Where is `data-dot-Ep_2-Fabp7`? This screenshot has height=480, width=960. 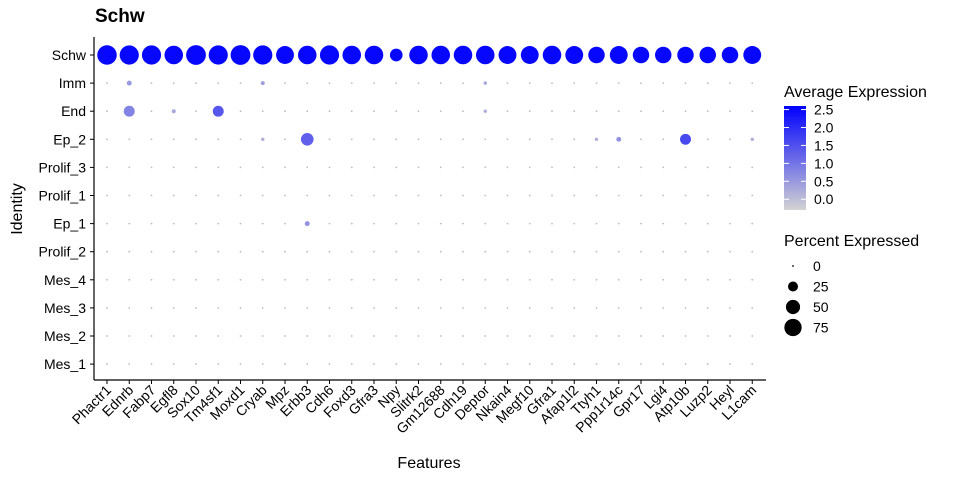 data-dot-Ep_2-Fabp7 is located at coordinates (151, 139).